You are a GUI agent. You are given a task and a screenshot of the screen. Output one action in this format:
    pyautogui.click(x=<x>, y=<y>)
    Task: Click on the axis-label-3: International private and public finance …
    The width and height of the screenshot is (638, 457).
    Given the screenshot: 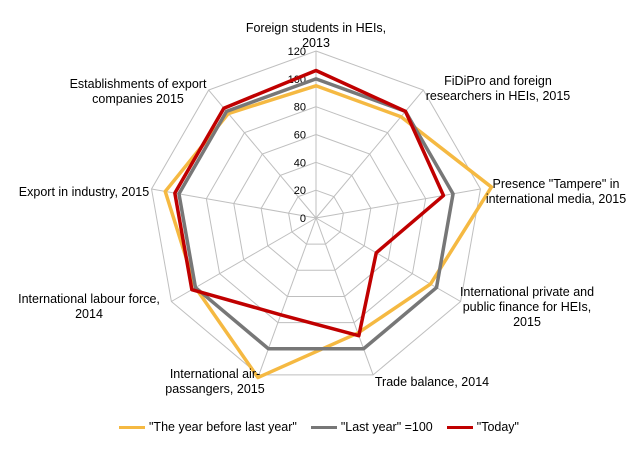 What is the action you would take?
    pyautogui.click(x=527, y=307)
    